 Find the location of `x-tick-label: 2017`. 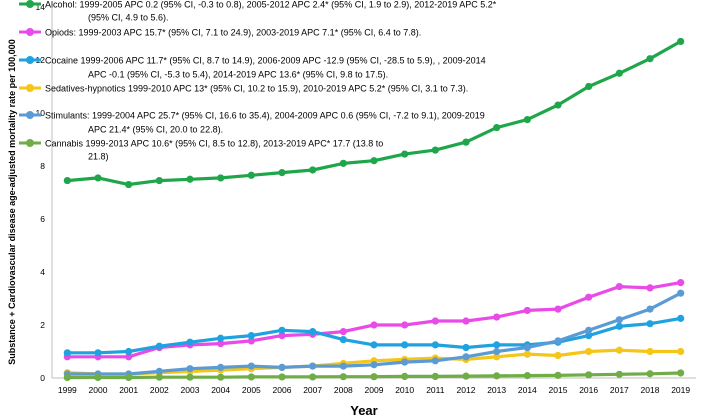

x-tick-label: 2017 is located at coordinates (619, 390).